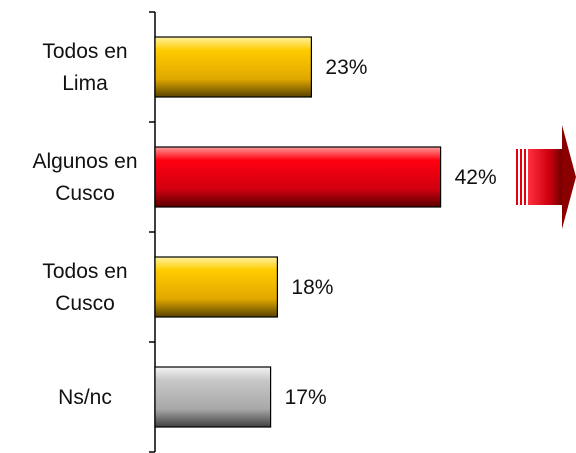 The height and width of the screenshot is (453, 576). Describe the element at coordinates (233, 67) in the screenshot. I see `bar-todos-en-lima` at that location.